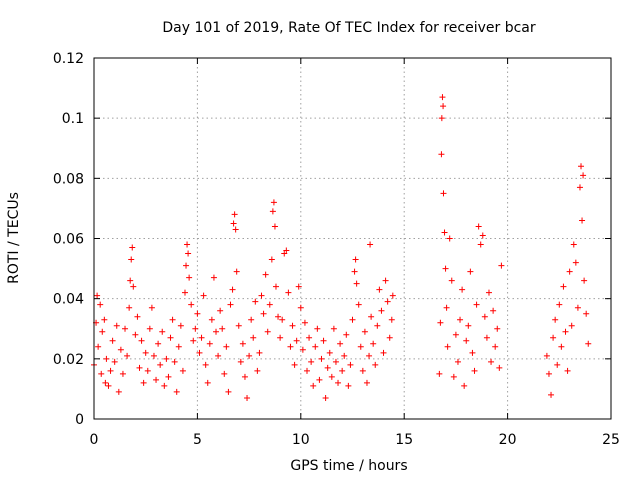 The image size is (640, 480). What do you see at coordinates (348, 466) in the screenshot?
I see `x-axis-label: GPS time / hours` at bounding box center [348, 466].